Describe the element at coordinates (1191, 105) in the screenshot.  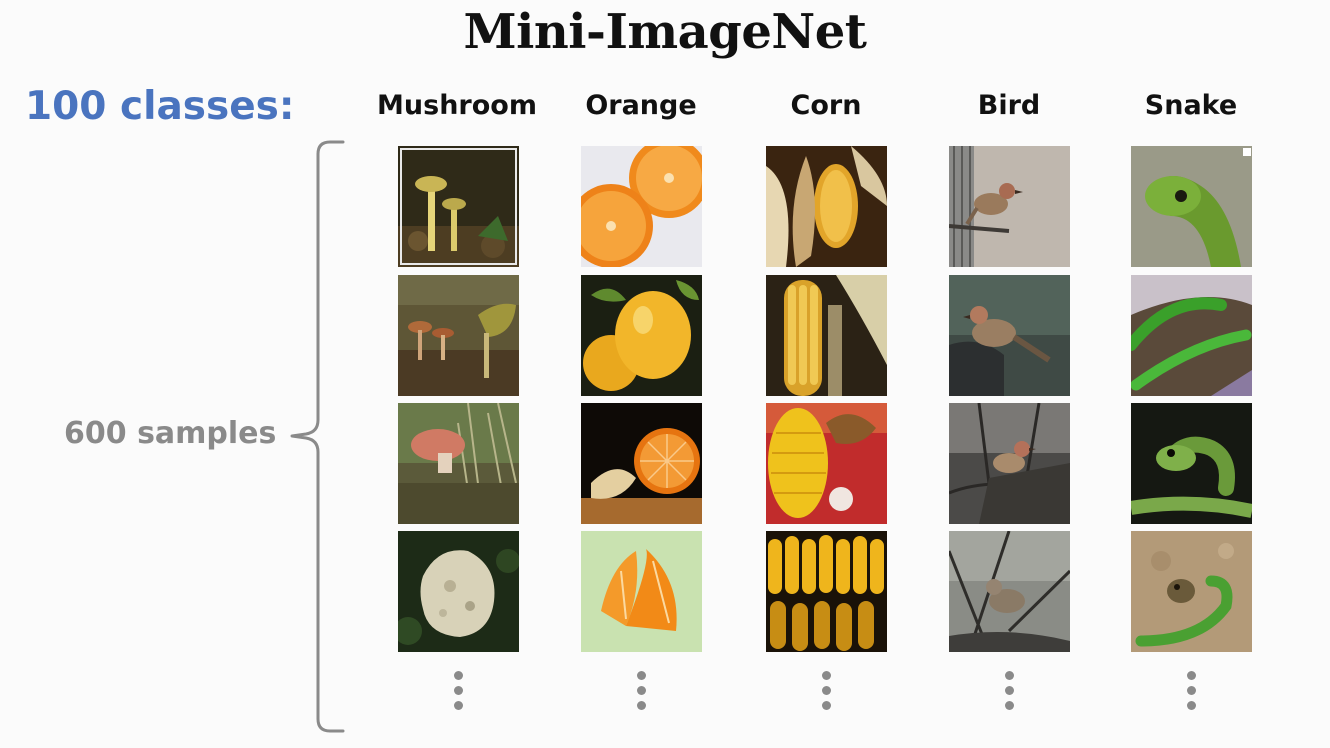
I see `column-label-snake: Snake` at that location.